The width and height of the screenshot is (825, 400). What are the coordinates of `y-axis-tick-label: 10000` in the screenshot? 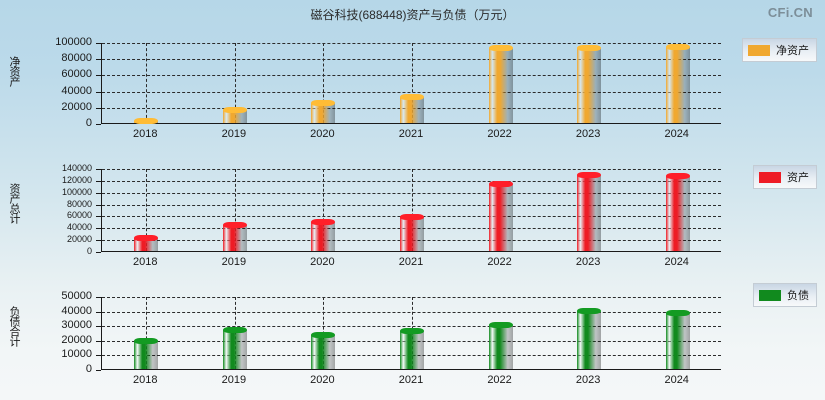 It's located at (76, 354).